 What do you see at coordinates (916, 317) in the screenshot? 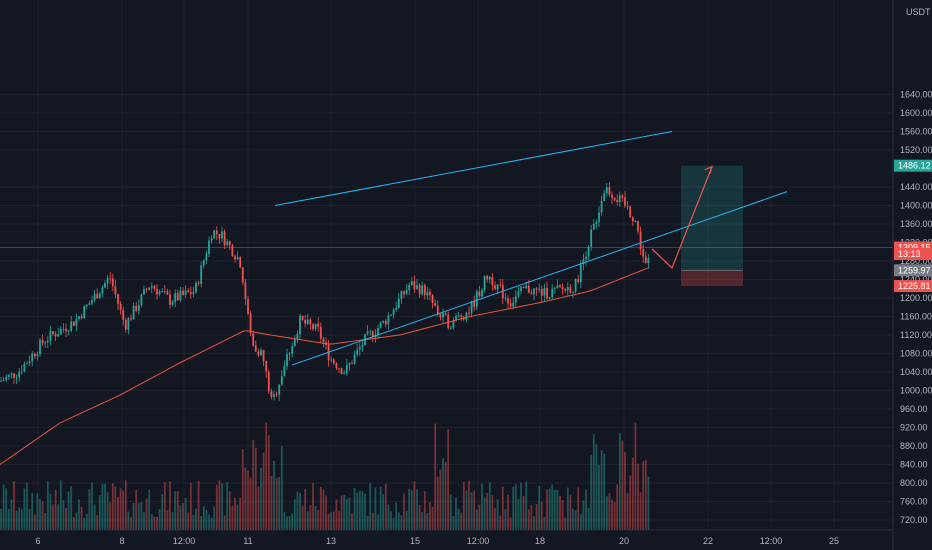
I see `y-tick-label: 1160.00` at bounding box center [916, 317].